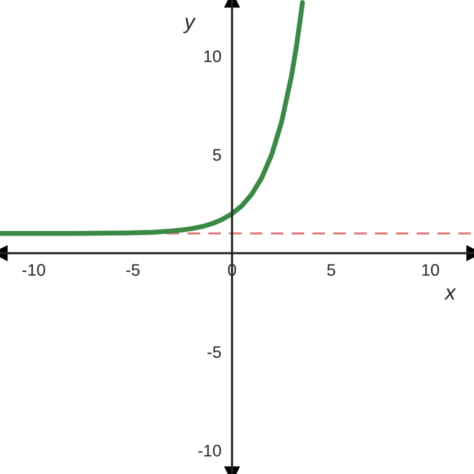 The height and width of the screenshot is (474, 474). I want to click on x-tick-label: 10, so click(430, 270).